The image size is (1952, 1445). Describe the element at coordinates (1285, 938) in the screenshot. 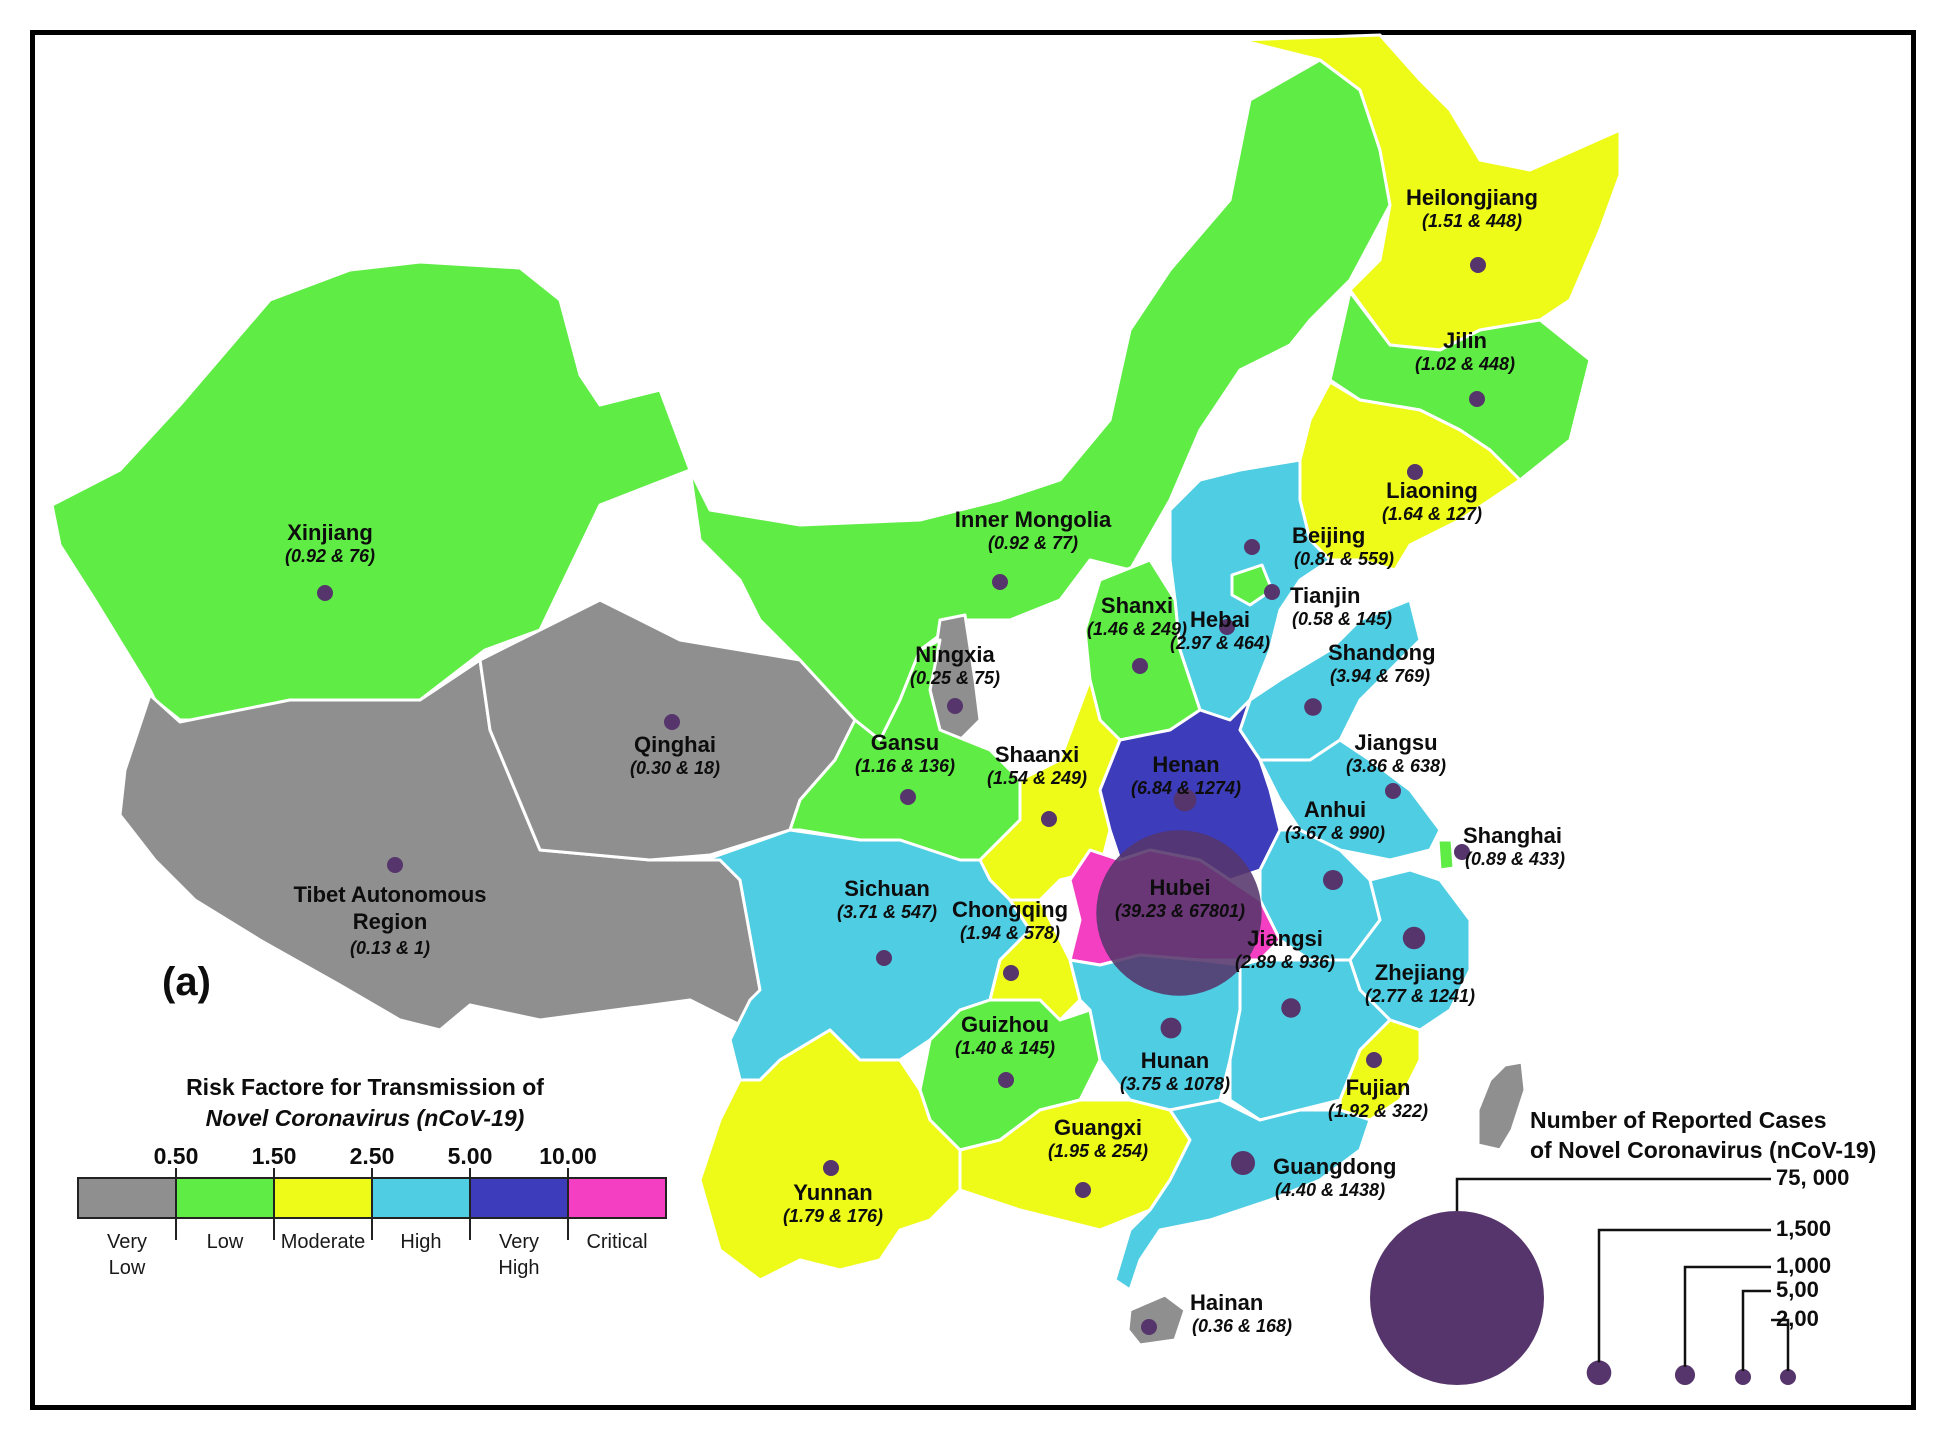

I see `label-jiangsi: Jiangsi` at that location.